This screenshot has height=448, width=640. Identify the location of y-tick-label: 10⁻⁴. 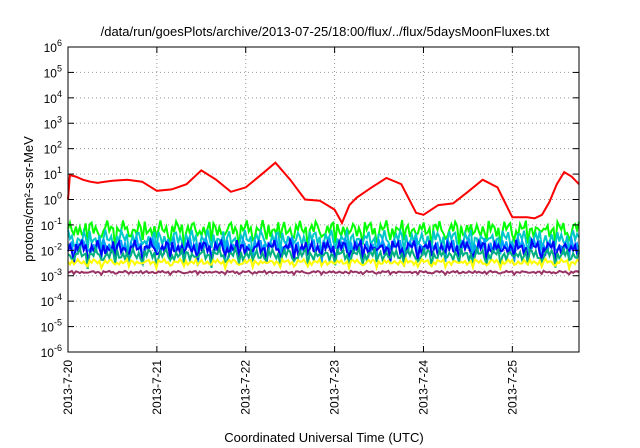
(51, 300).